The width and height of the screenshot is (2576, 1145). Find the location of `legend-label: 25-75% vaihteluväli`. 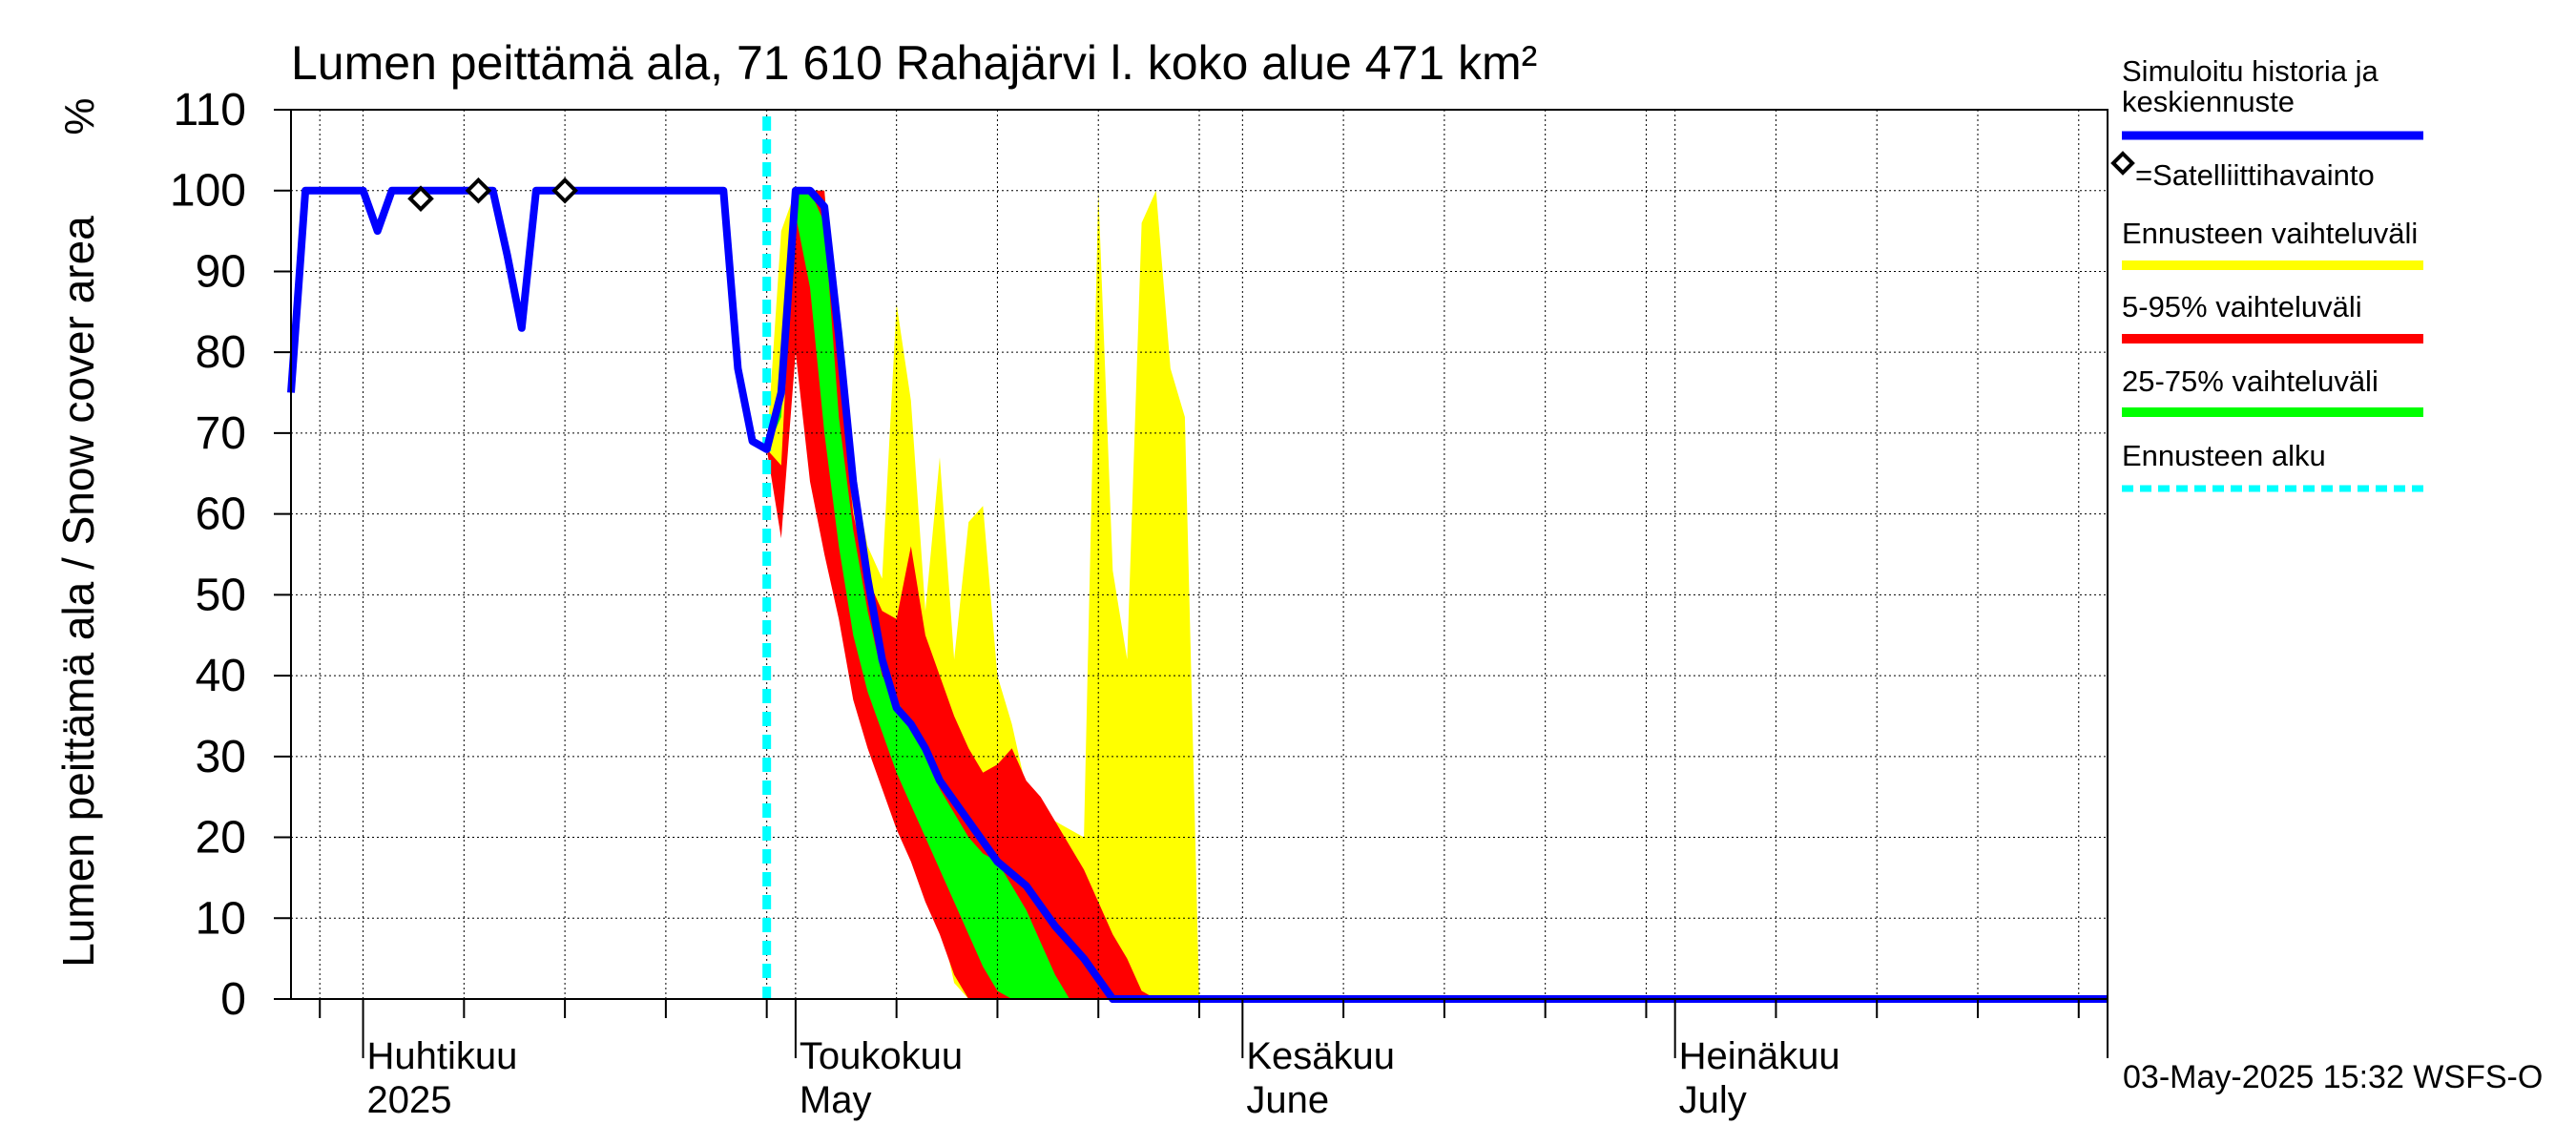

legend-label: 25-75% vaihteluväli is located at coordinates (2250, 381).